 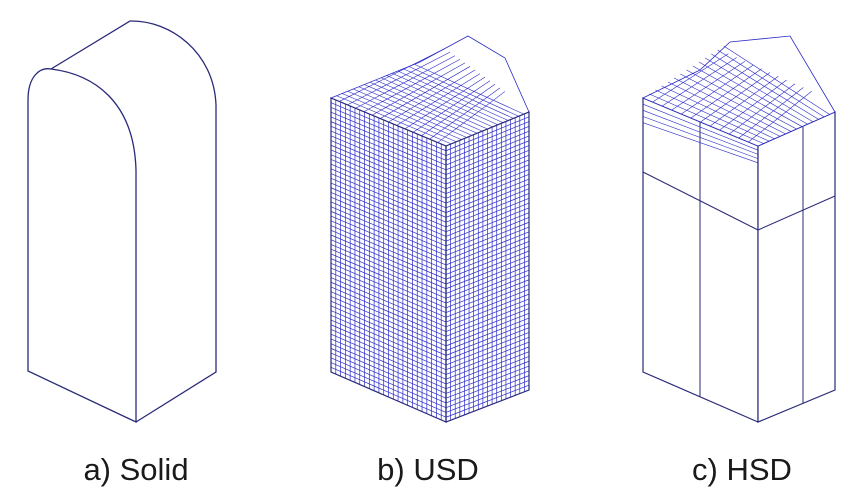 I want to click on caption-solid: a) Solid, so click(x=135, y=470).